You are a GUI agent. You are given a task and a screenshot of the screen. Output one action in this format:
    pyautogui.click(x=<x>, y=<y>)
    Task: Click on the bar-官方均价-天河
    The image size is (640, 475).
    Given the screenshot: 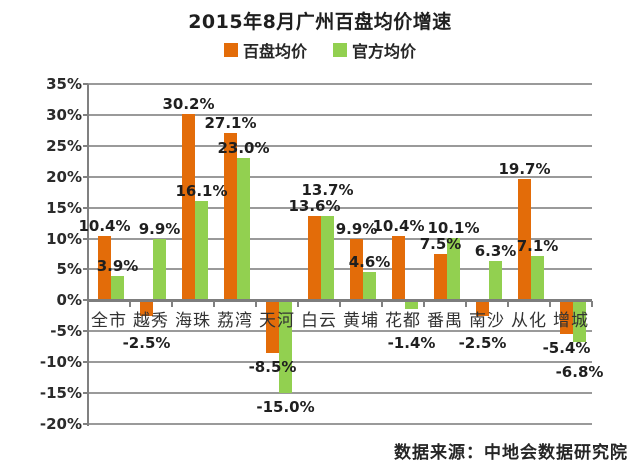 What is the action you would take?
    pyautogui.click(x=285, y=347)
    